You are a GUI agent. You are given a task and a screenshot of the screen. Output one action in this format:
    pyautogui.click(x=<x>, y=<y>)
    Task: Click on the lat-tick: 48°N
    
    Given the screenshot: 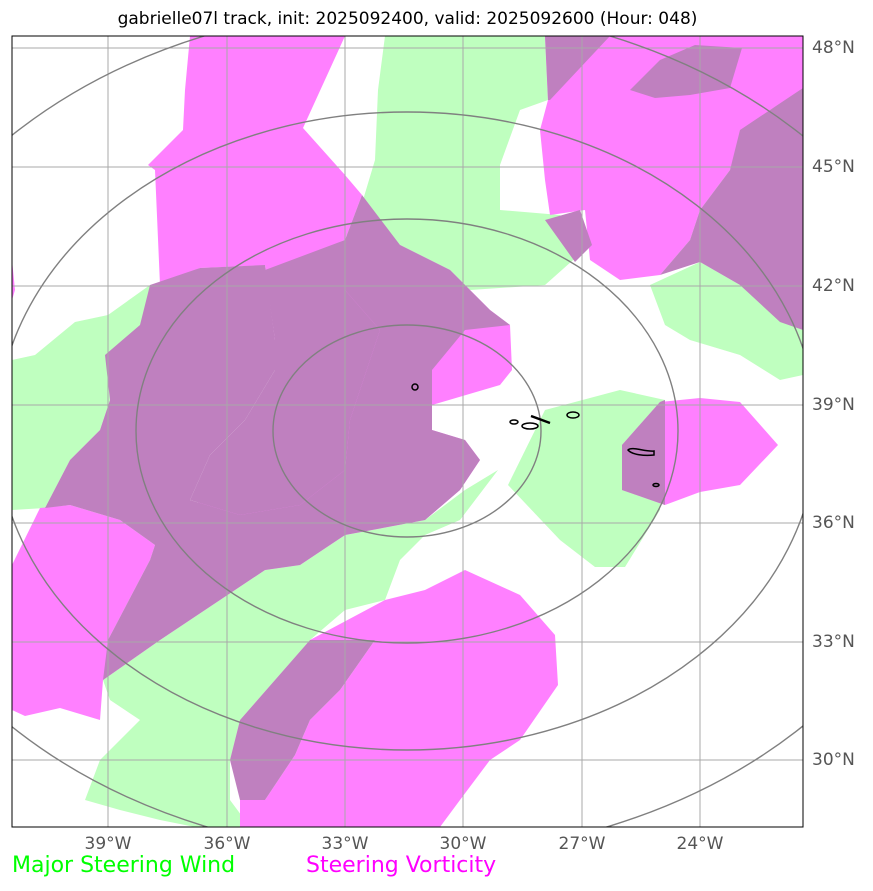 What is the action you would take?
    pyautogui.click(x=833, y=48)
    